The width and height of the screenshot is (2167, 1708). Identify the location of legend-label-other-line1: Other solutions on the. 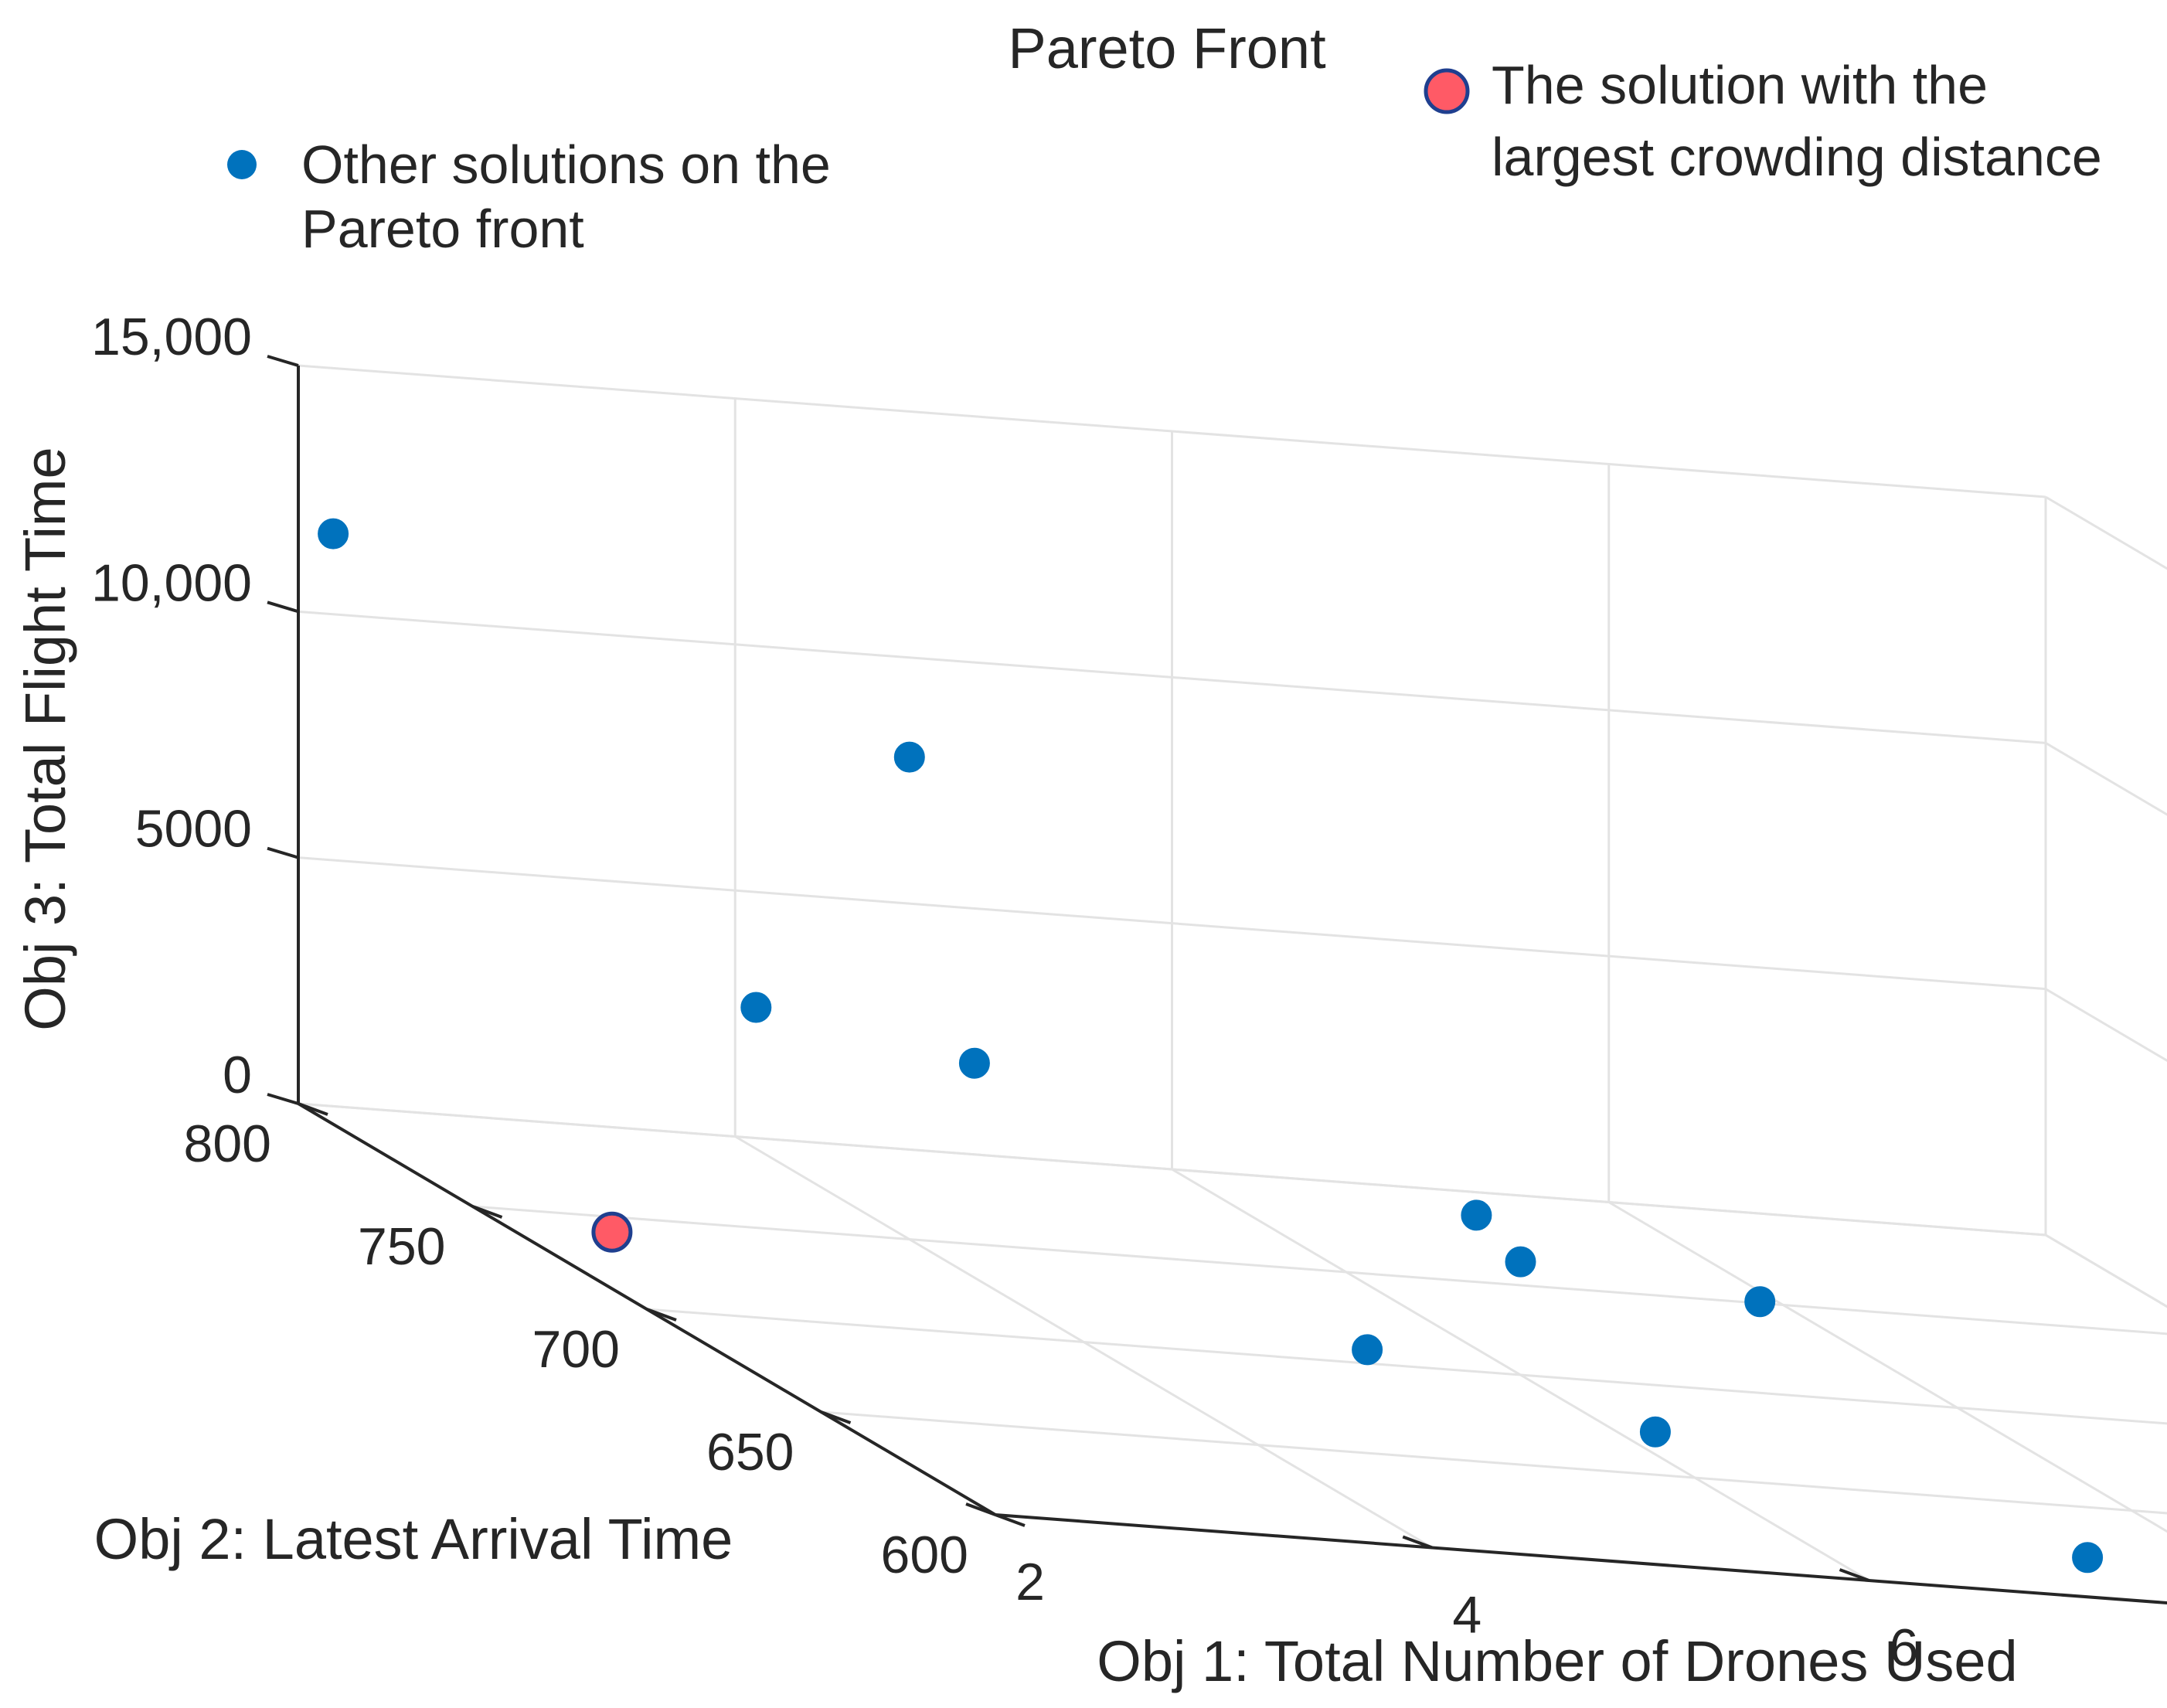
(566, 164).